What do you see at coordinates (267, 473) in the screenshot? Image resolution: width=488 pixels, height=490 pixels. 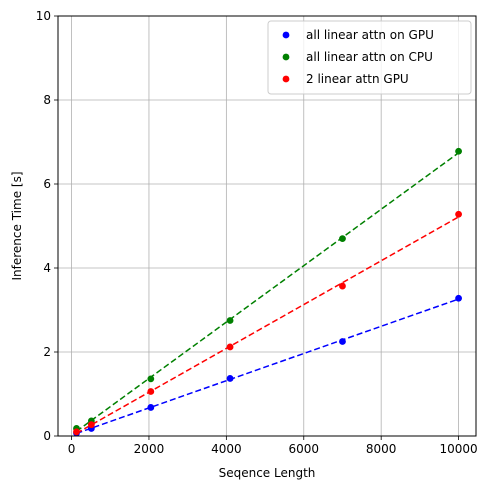 I see `x-axis-label: Seqence Length` at bounding box center [267, 473].